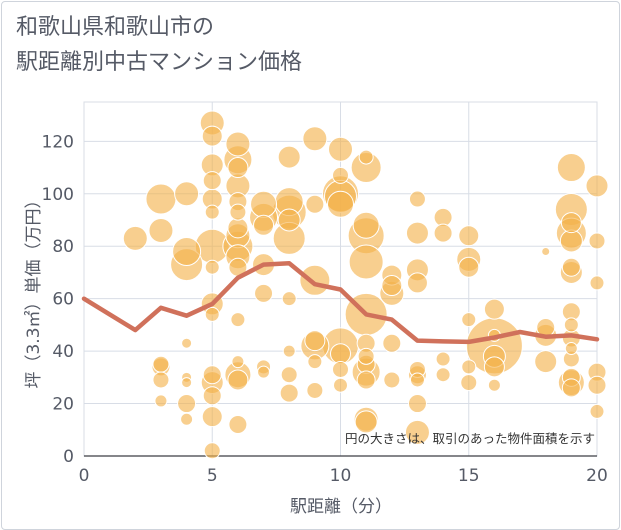  Describe the element at coordinates (115, 27) in the screenshot. I see `chart-title-line-1: 和歌山県和歌山市の` at that location.